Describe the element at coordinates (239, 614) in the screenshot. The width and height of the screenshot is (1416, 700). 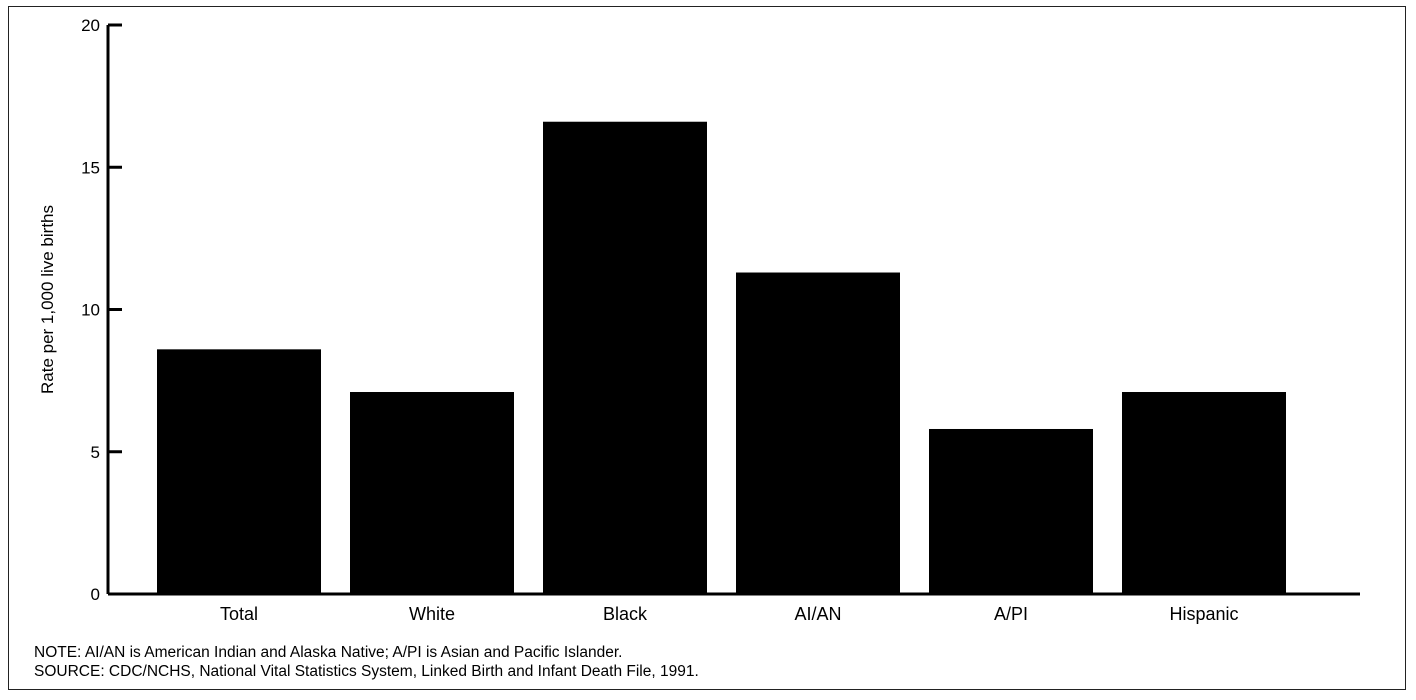
I see `x-category-label: Total` at that location.